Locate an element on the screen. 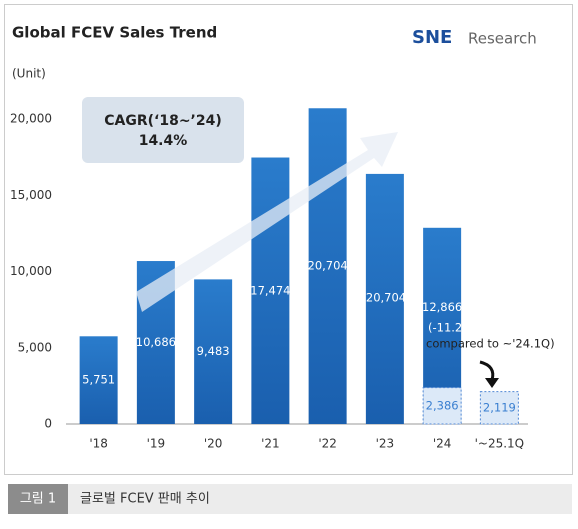 The height and width of the screenshot is (529, 578). logo-sne: SNE is located at coordinates (432, 37).